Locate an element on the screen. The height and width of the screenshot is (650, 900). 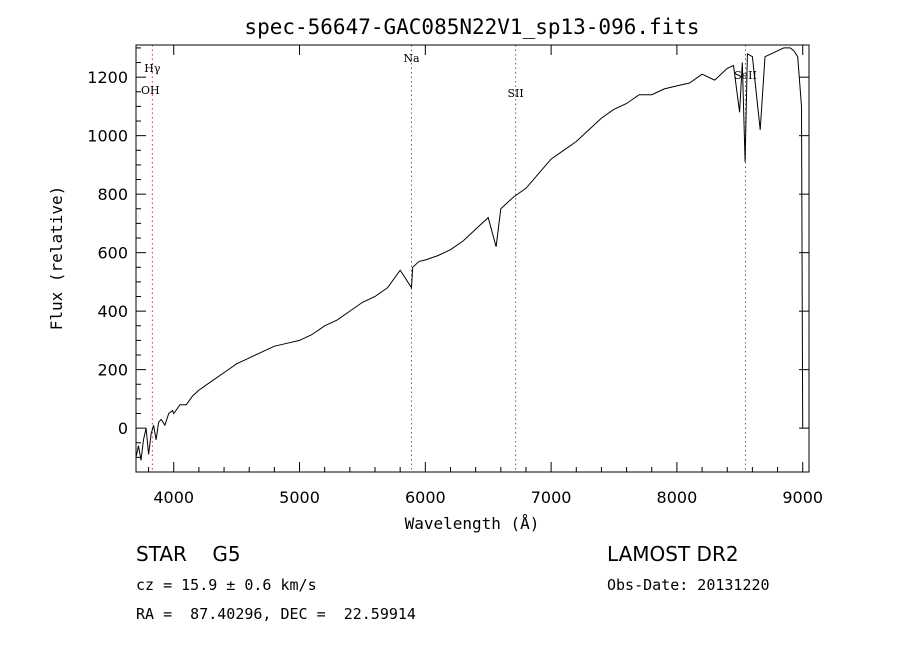
x-axis-label: Wavelength (Å) is located at coordinates (472, 523).